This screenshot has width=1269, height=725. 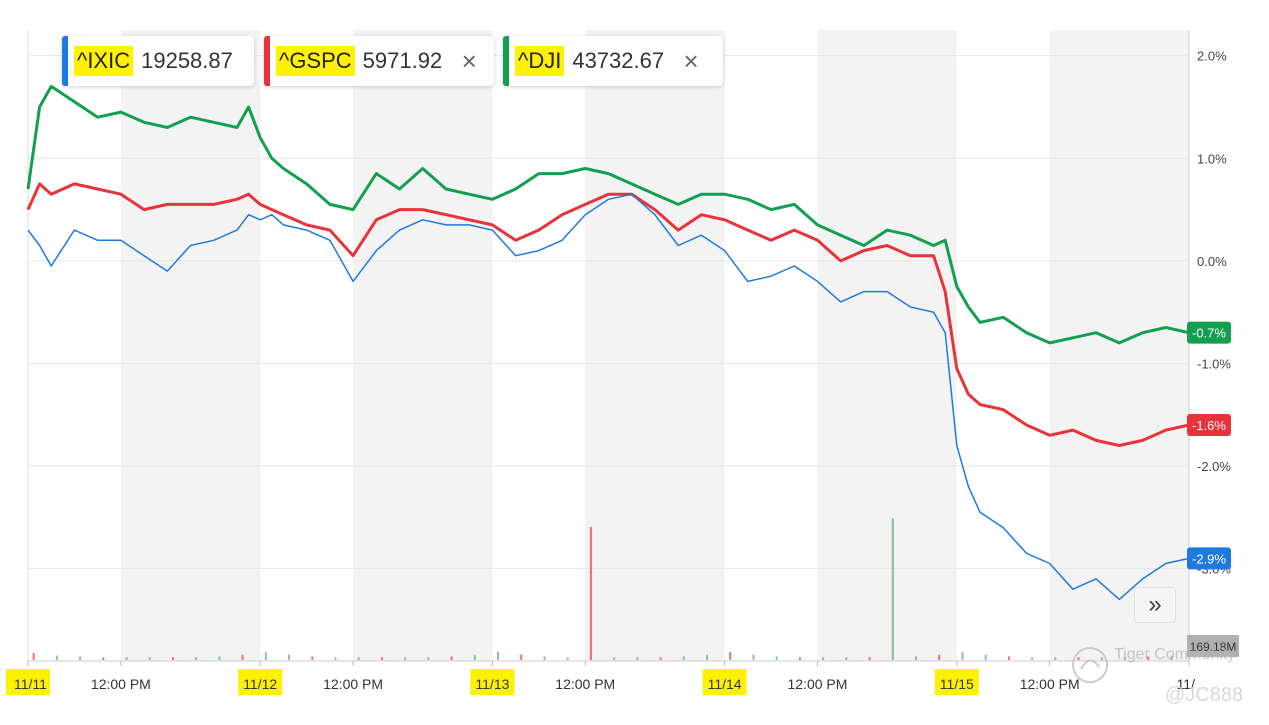 What do you see at coordinates (1212, 261) in the screenshot?
I see `y-tick-label: 0.0%` at bounding box center [1212, 261].